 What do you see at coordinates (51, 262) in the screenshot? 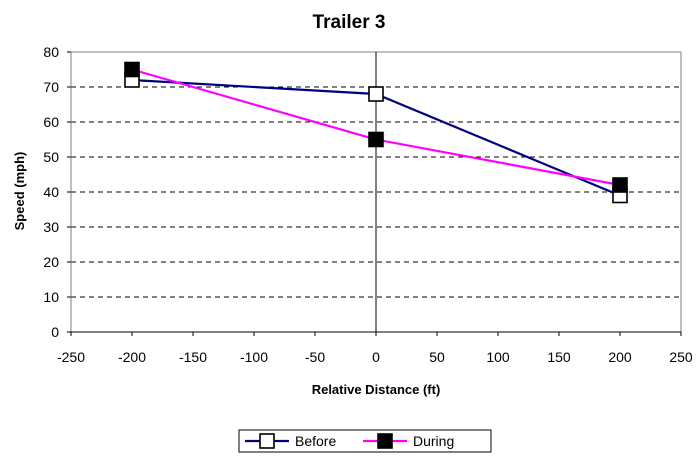
I see `y-tick-label-20: 20` at bounding box center [51, 262].